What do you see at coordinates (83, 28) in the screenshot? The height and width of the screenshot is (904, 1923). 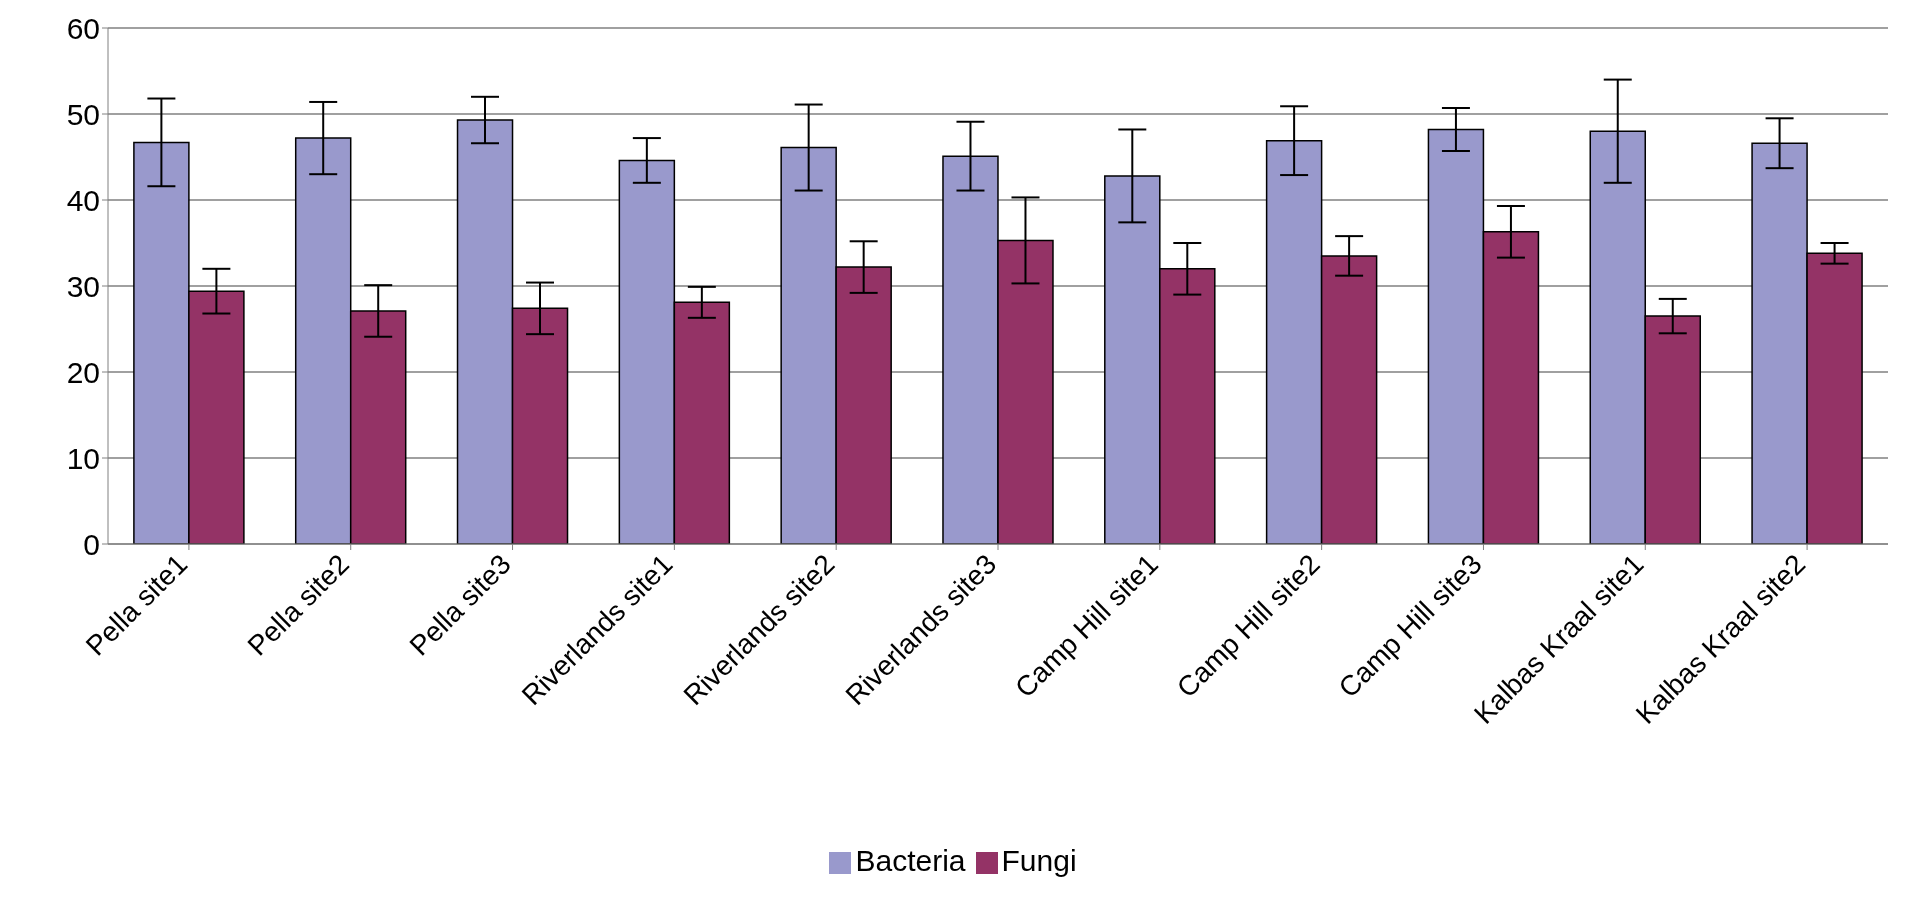 I see `y-tick-label: 60` at bounding box center [83, 28].